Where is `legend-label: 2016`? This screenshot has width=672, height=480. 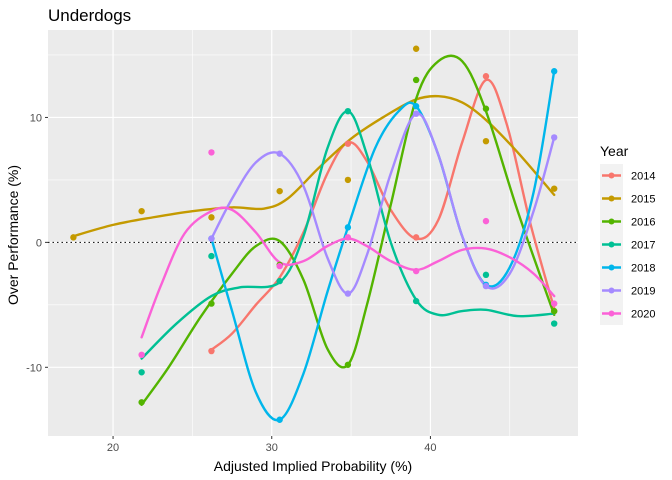 legend-label: 2016 is located at coordinates (643, 223).